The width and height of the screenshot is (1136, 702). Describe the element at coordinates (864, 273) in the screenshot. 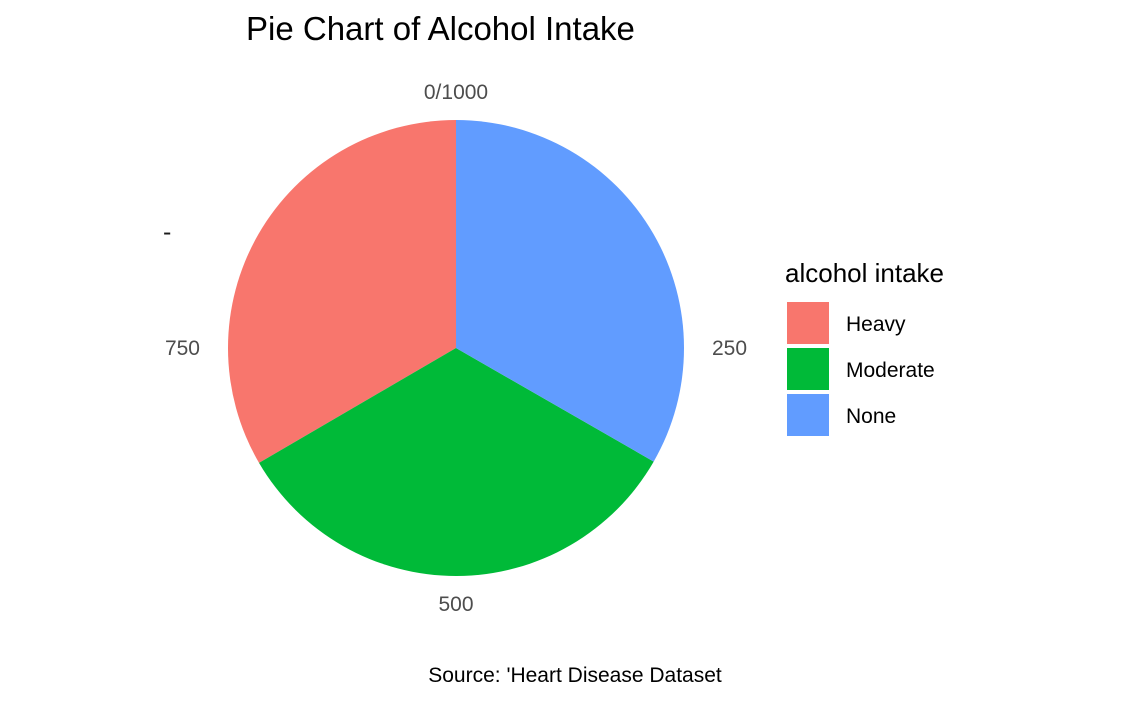

I see `legend-title: alcohol intake` at that location.